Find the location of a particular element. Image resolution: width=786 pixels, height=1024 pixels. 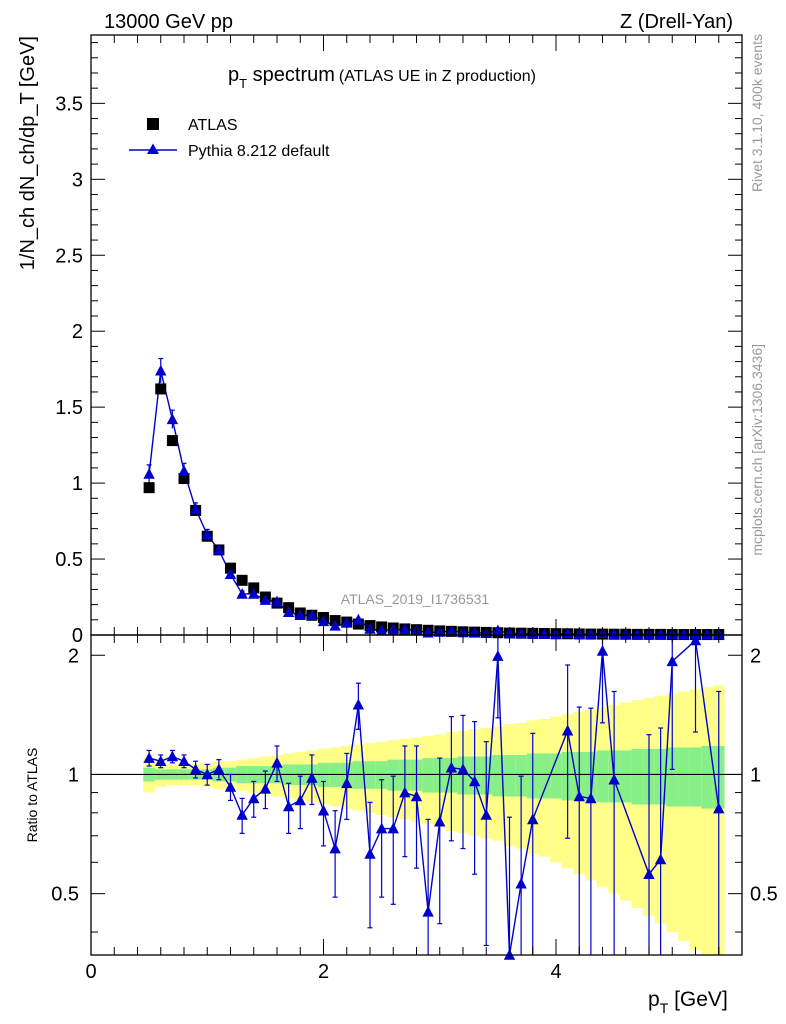

main-ytick-label: 0 is located at coordinates (77, 636).